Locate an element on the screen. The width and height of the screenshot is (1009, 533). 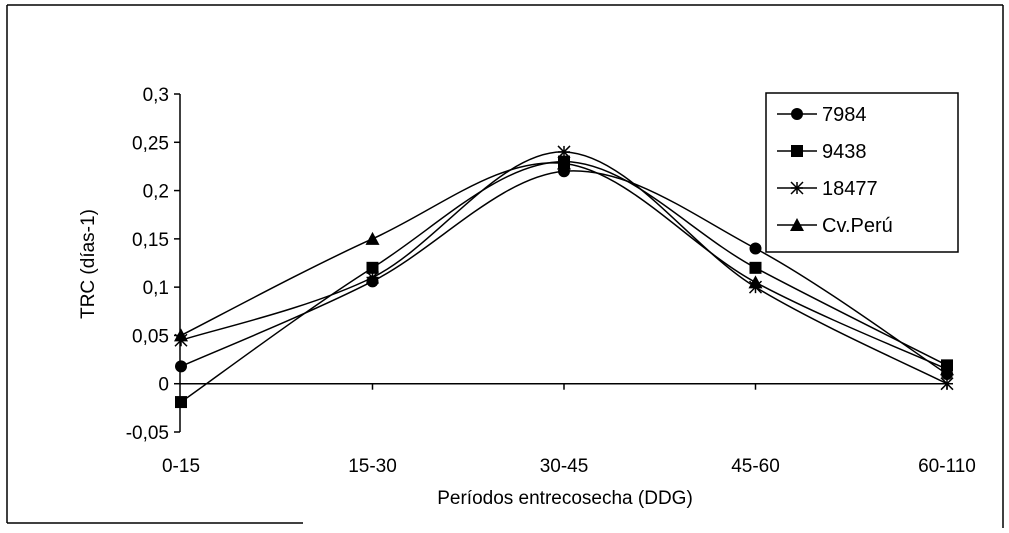
y-tick-label: 0,2 is located at coordinates (156, 192).